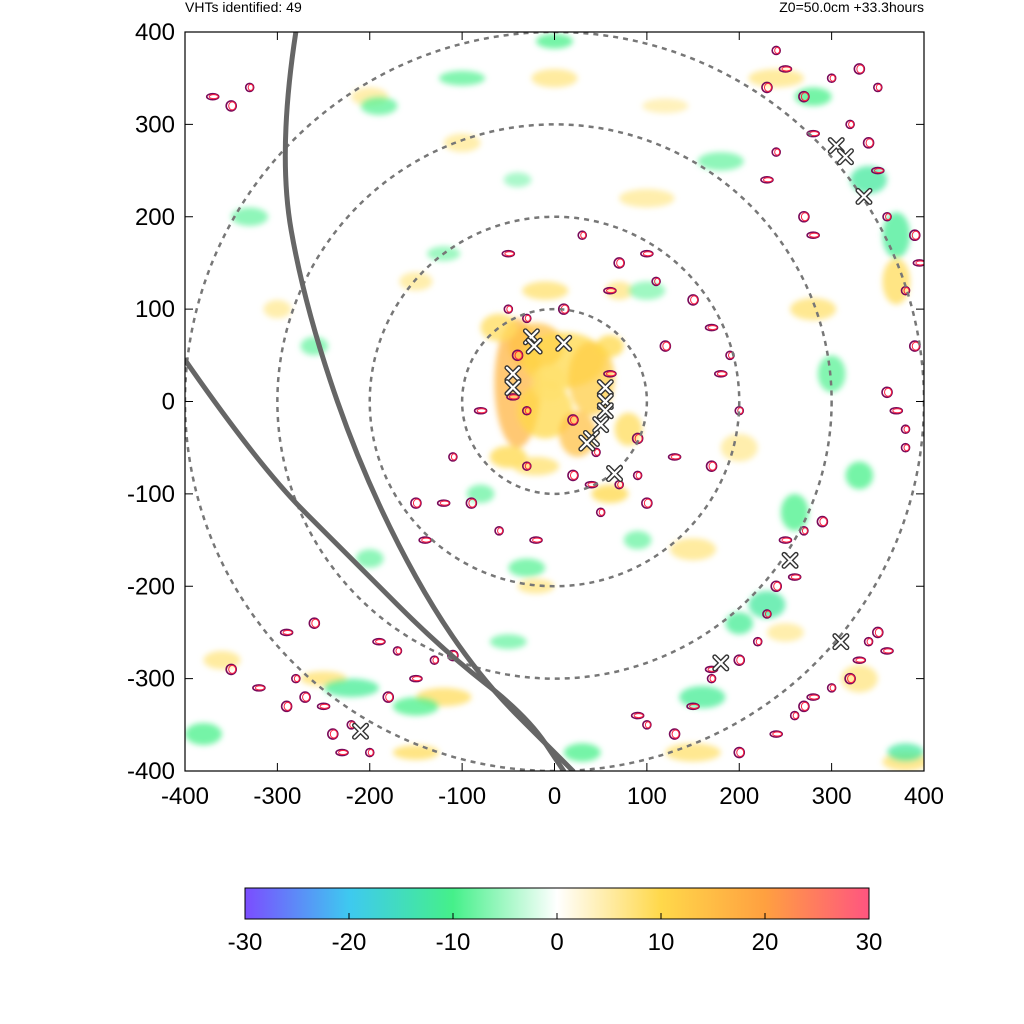 The width and height of the screenshot is (1024, 1024). What do you see at coordinates (462, 796) in the screenshot?
I see `x-tick-label: -100` at bounding box center [462, 796].